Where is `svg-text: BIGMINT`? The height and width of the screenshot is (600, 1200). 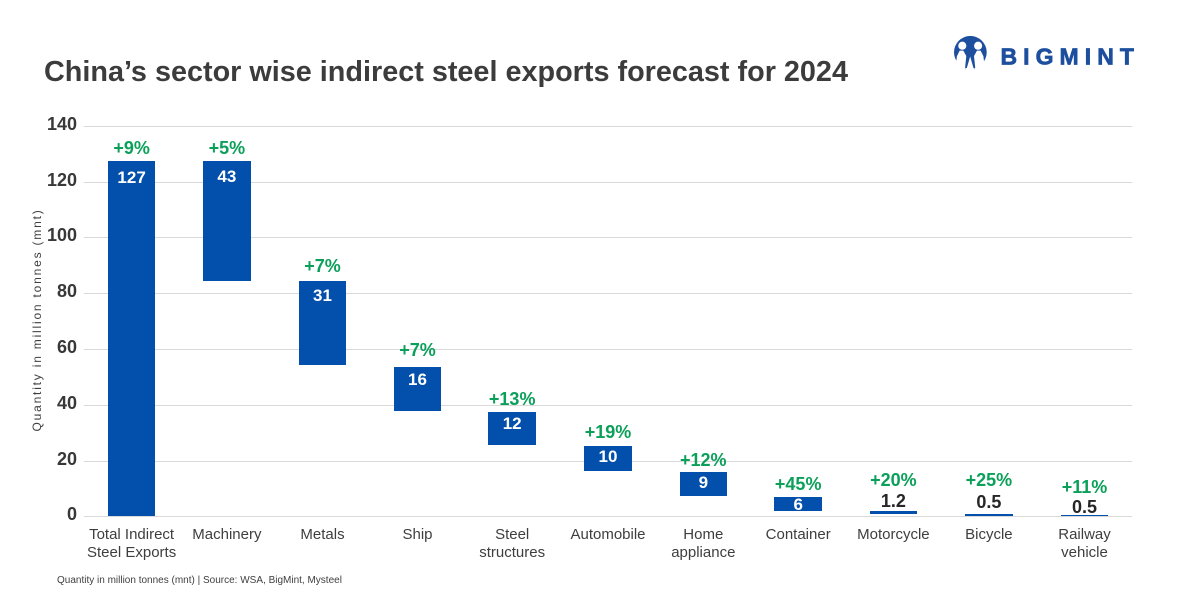 svg-text: BIGMINT is located at coordinates (1070, 57).